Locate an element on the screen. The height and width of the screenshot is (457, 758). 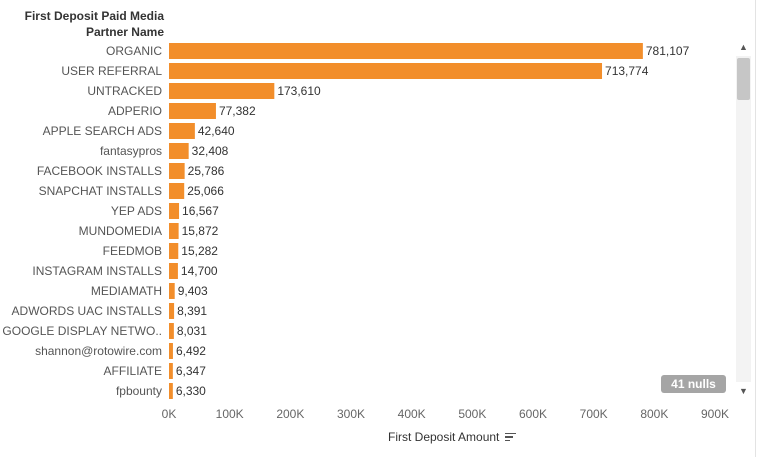
data-label: 42,640 is located at coordinates (216, 131).